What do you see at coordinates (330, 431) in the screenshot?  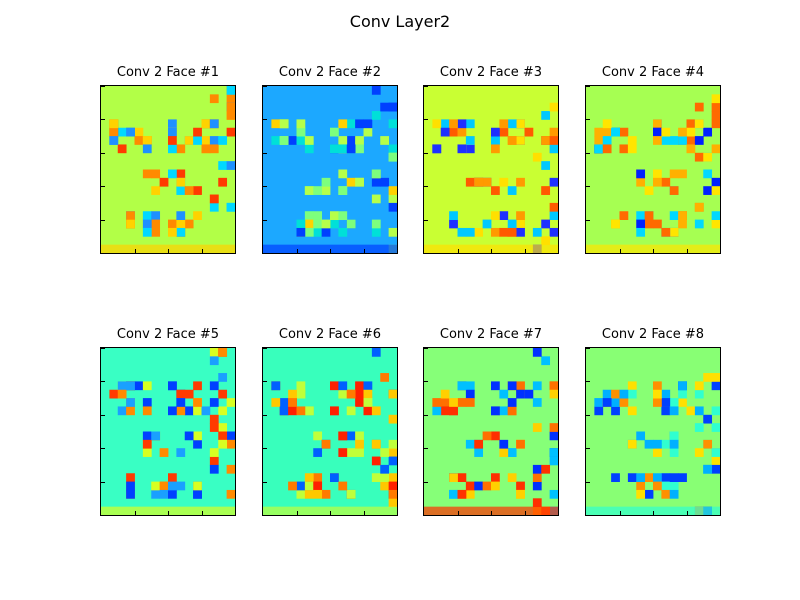 I see `feature-map-image` at bounding box center [330, 431].